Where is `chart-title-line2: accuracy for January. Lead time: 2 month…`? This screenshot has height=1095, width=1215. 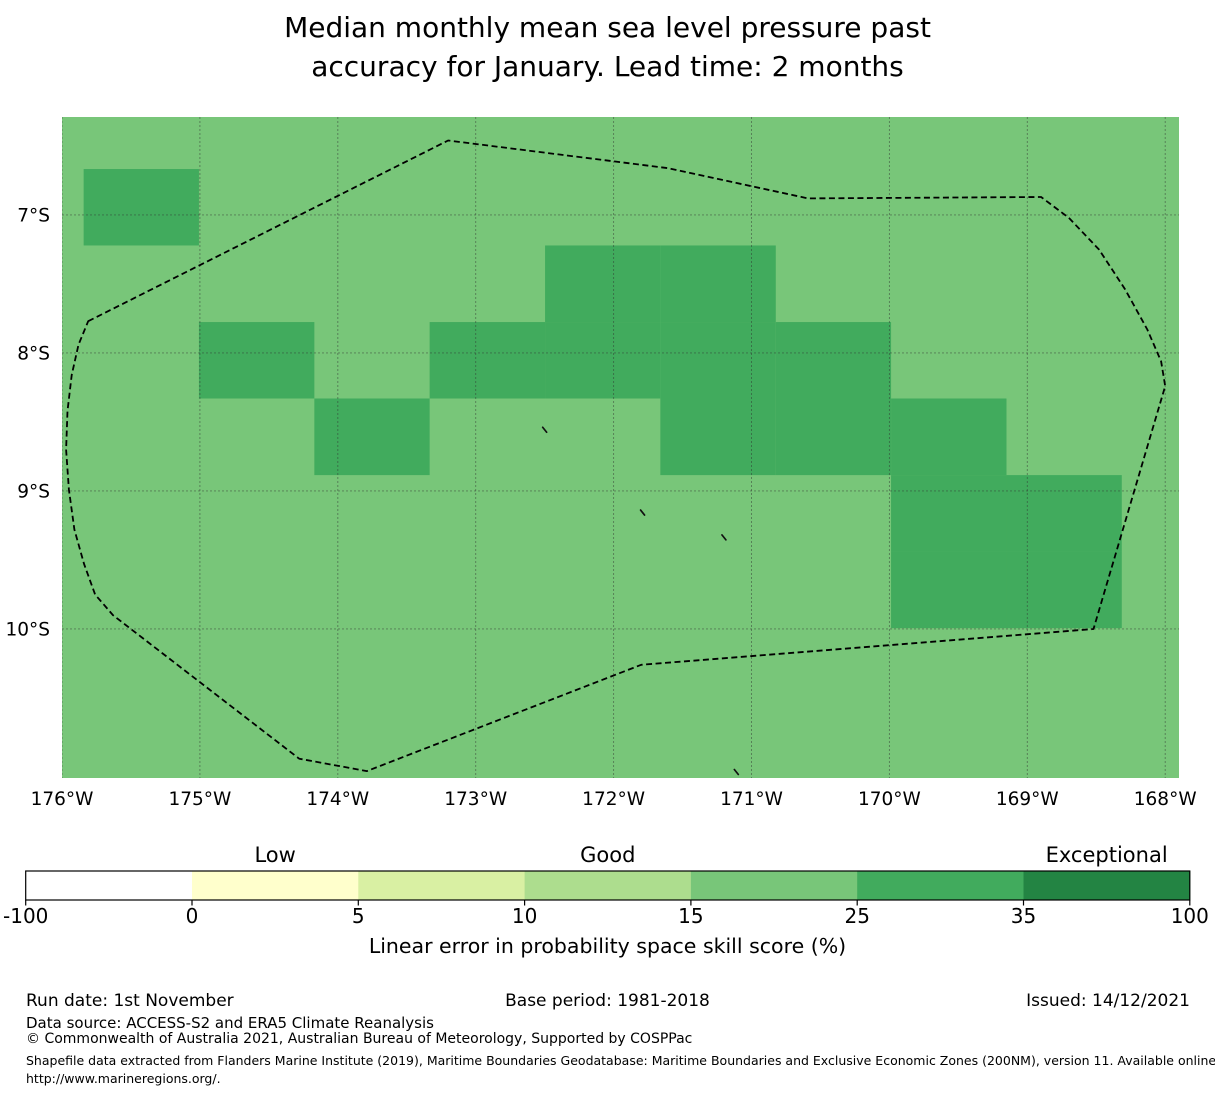
chart-title-line2: accuracy for January. Lead time: 2 month… is located at coordinates (607, 66).